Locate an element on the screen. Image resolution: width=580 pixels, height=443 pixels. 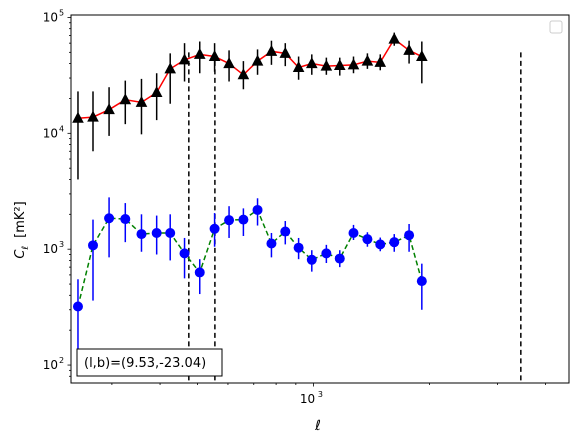
x-tick-label-exponent: 3 is located at coordinates (320, 394).